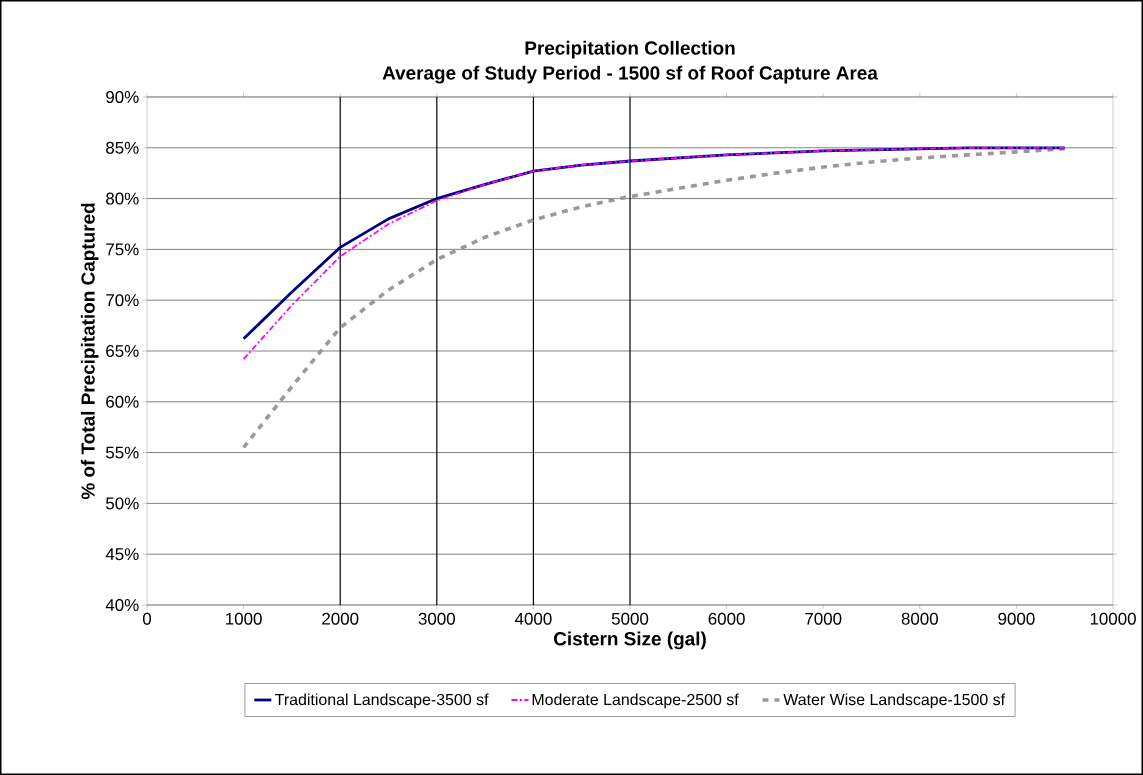 The height and width of the screenshot is (775, 1143). I want to click on legend-label: Moderate Landscape-2500 sf, so click(635, 701).